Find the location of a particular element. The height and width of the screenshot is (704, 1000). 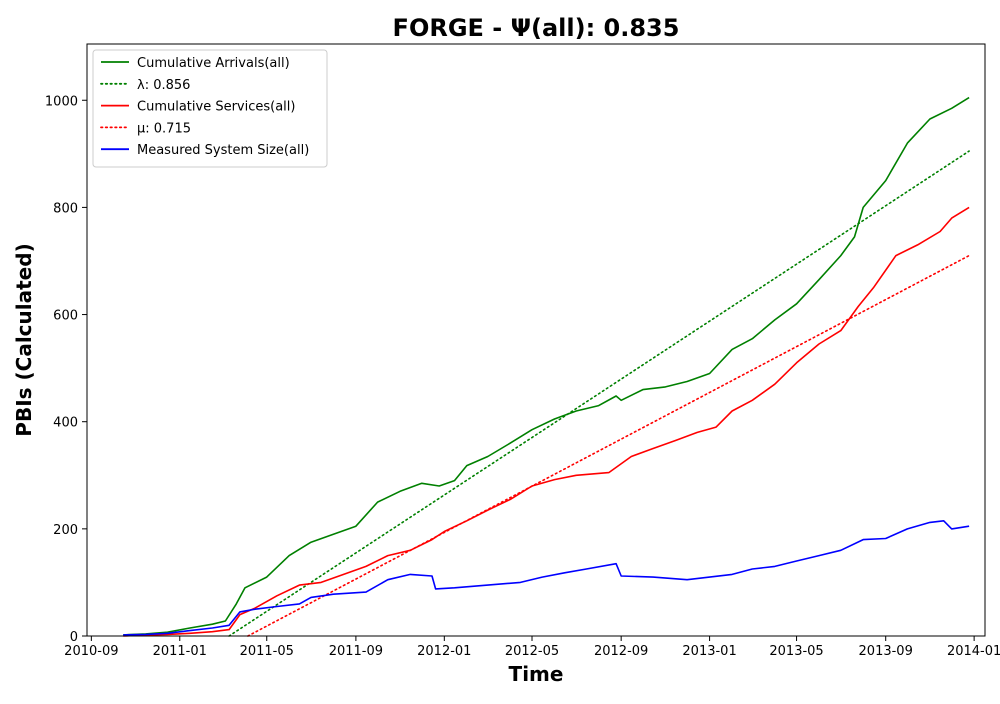

x-axis-label: Time is located at coordinates (536, 674).